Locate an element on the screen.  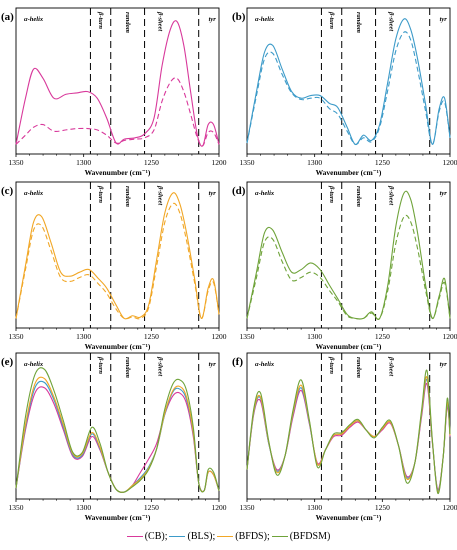
legend-label: (CB); is located at coordinates (156, 536).